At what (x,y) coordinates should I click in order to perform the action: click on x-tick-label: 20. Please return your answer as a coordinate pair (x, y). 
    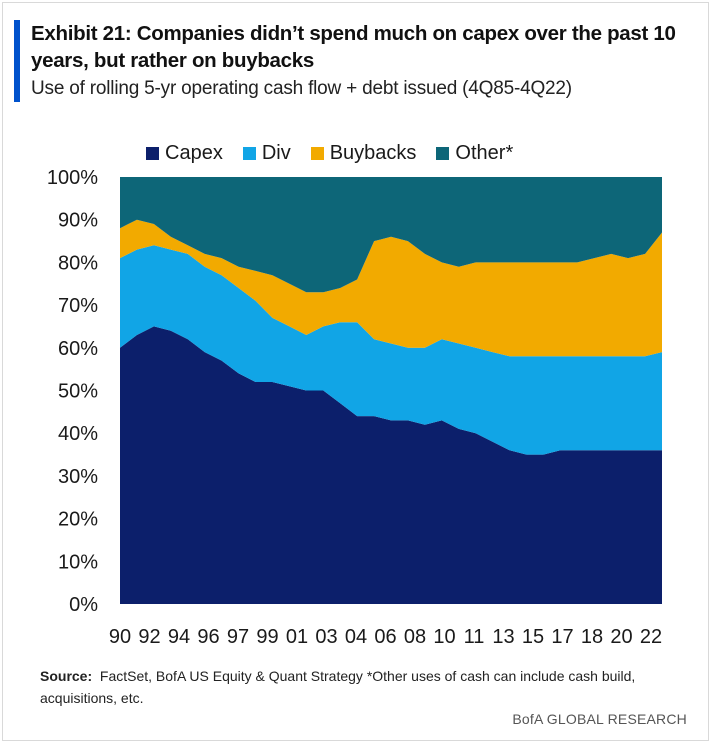
    Looking at the image, I should click on (621, 637).